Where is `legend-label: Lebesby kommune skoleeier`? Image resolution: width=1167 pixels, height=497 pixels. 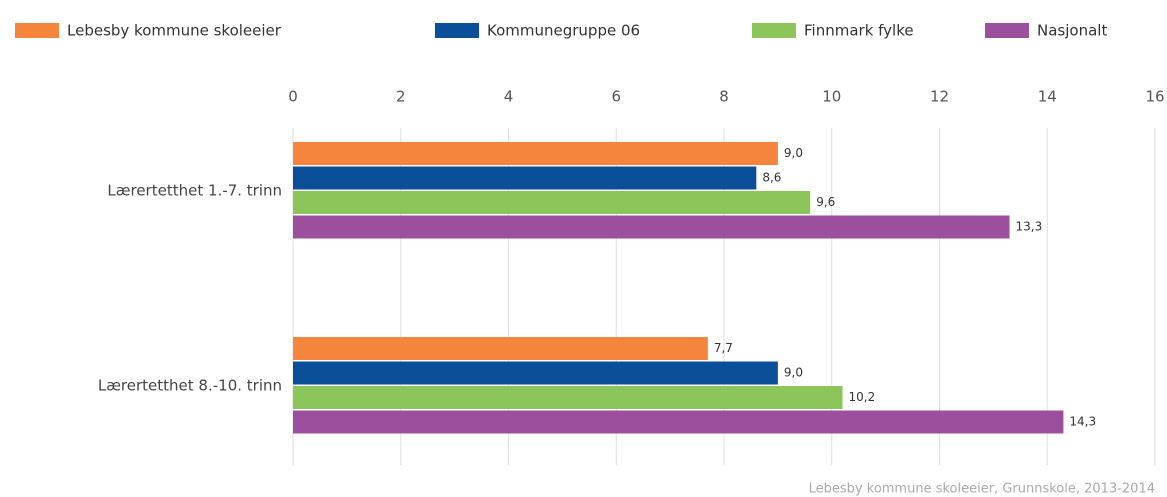
legend-label: Lebesby kommune skoleeier is located at coordinates (174, 31).